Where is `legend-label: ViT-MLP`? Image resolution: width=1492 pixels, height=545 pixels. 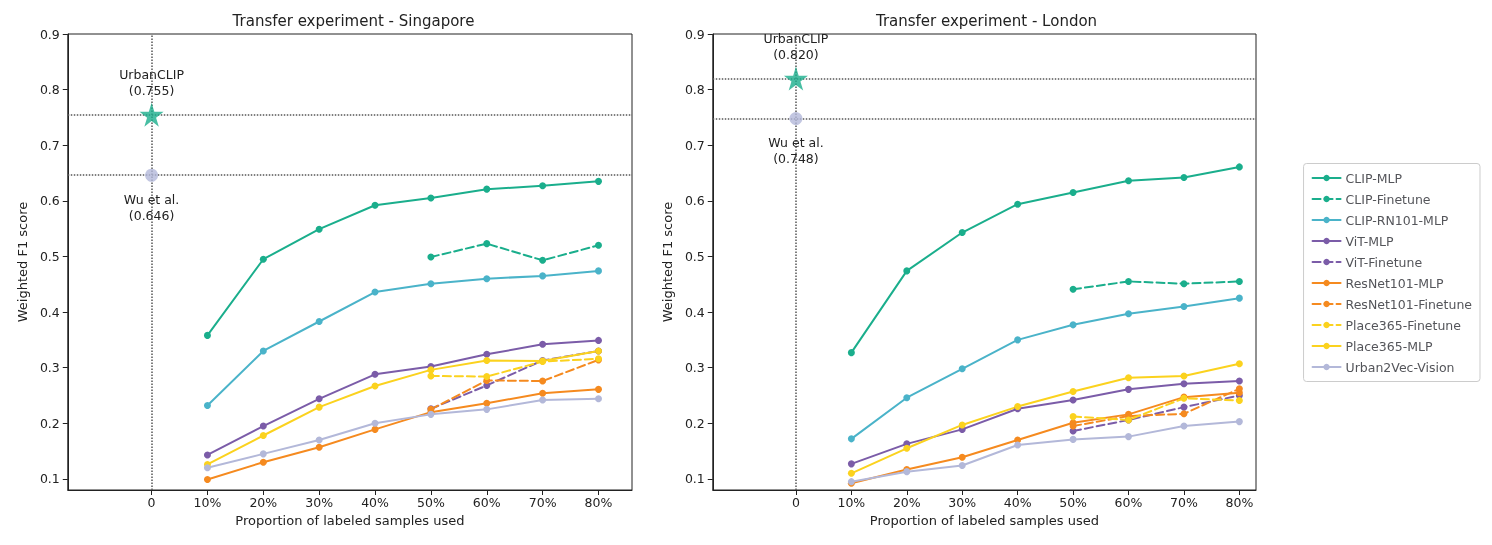
legend-label: ViT-MLP is located at coordinates (1370, 241).